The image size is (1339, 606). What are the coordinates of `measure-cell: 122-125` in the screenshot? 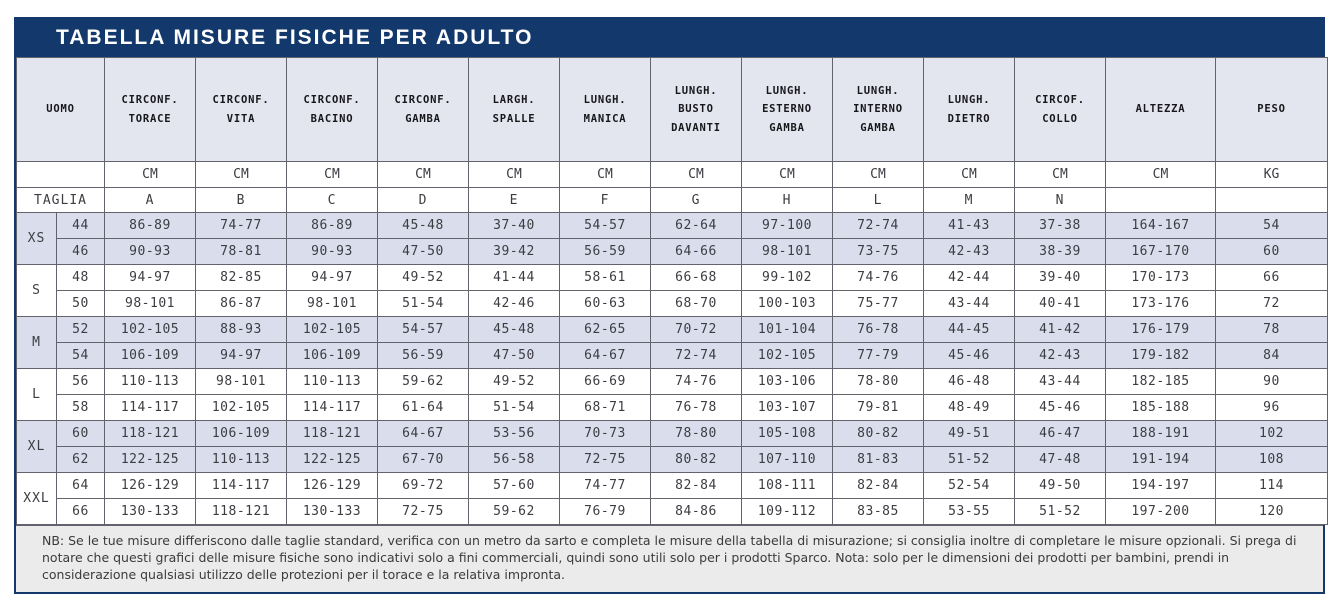 It's located at (150, 459).